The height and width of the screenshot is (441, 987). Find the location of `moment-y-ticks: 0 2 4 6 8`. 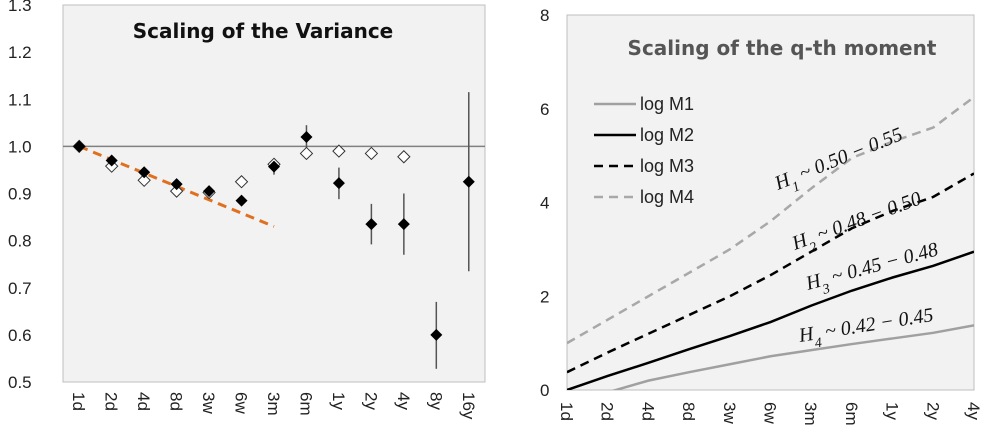

moment-y-ticks: 0 2 4 6 8 is located at coordinates (544, 203).